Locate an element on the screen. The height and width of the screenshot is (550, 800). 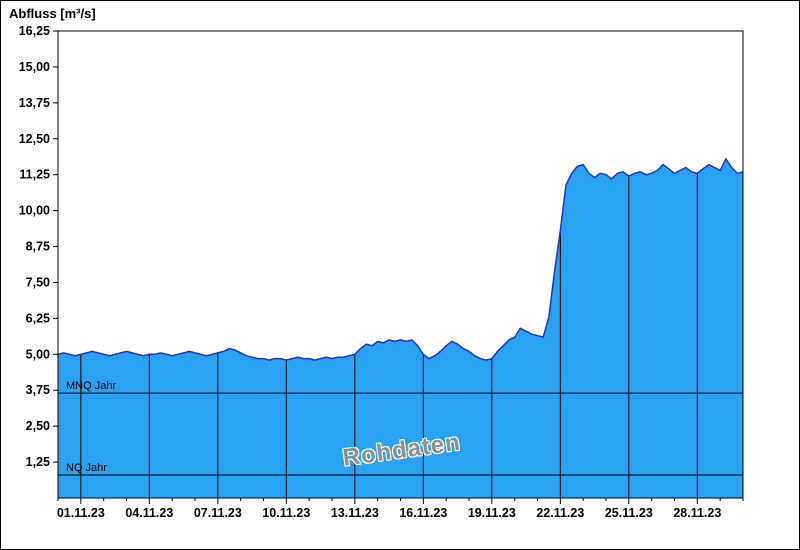
x-tick-label: 07.11.23 is located at coordinates (218, 513).